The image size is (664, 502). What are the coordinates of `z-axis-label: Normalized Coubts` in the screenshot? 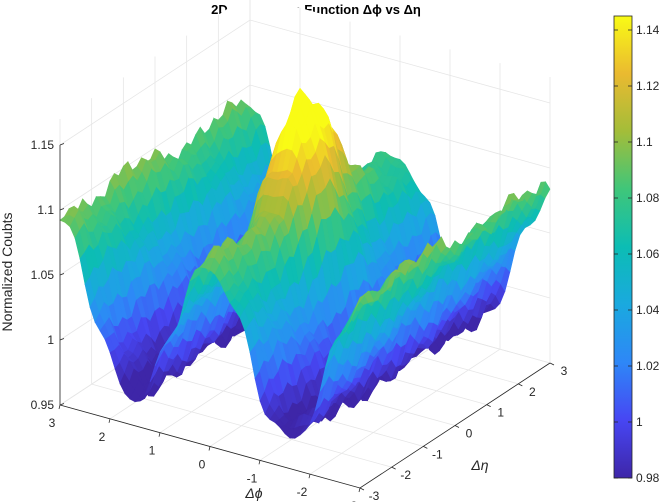 It's located at (7, 271).